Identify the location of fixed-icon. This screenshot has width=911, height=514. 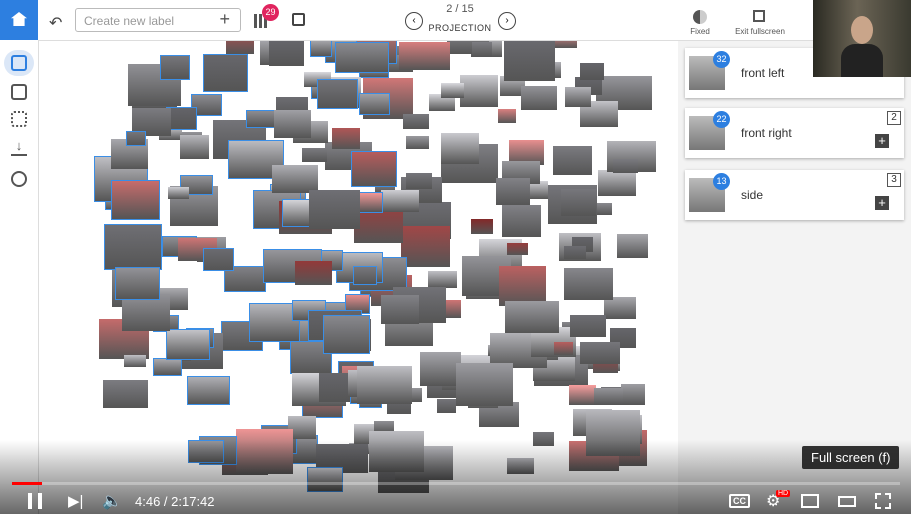
(700, 17).